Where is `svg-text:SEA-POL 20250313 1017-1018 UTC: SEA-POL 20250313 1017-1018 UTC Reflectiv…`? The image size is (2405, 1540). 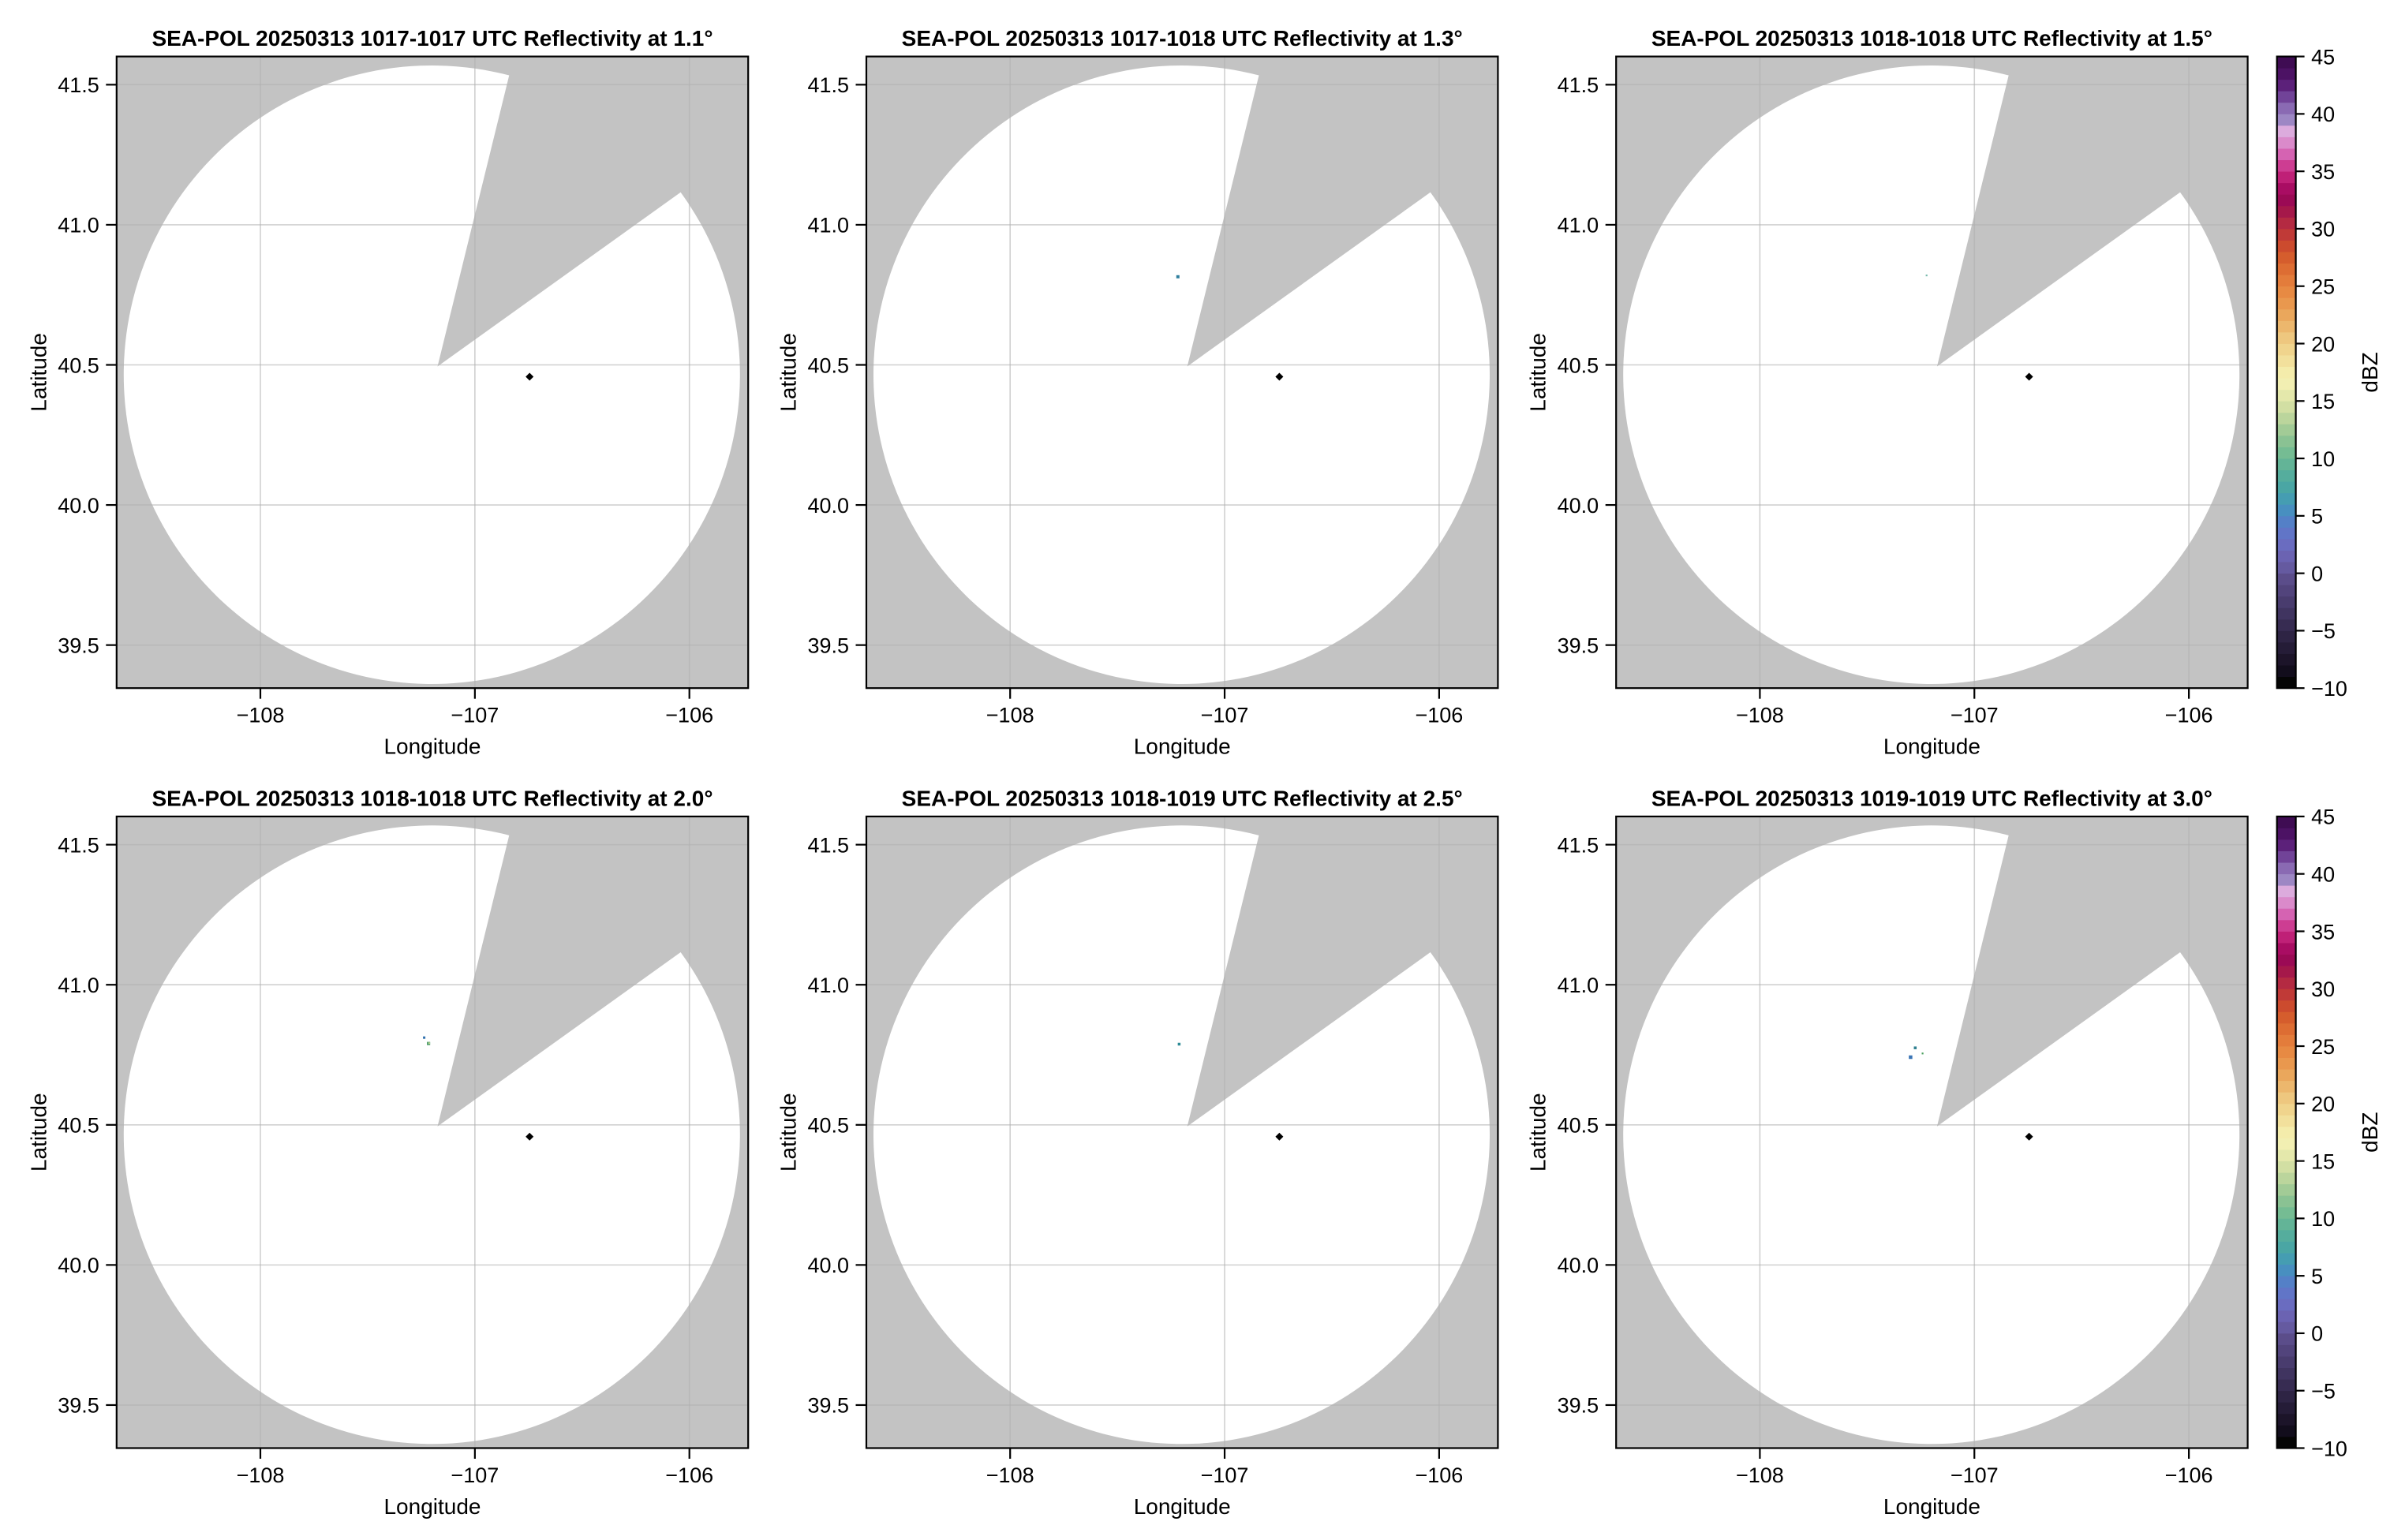
svg-text:SEA-POL 20250313 1017-1018 UTC: SEA-POL 20250313 1017-1018 UTC Reflectiv… is located at coordinates (1182, 38).